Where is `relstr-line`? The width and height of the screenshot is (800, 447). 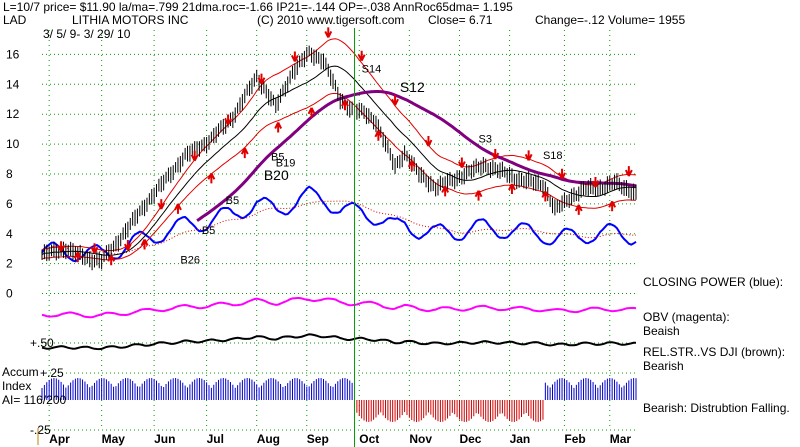 relstr-line is located at coordinates (339, 342).